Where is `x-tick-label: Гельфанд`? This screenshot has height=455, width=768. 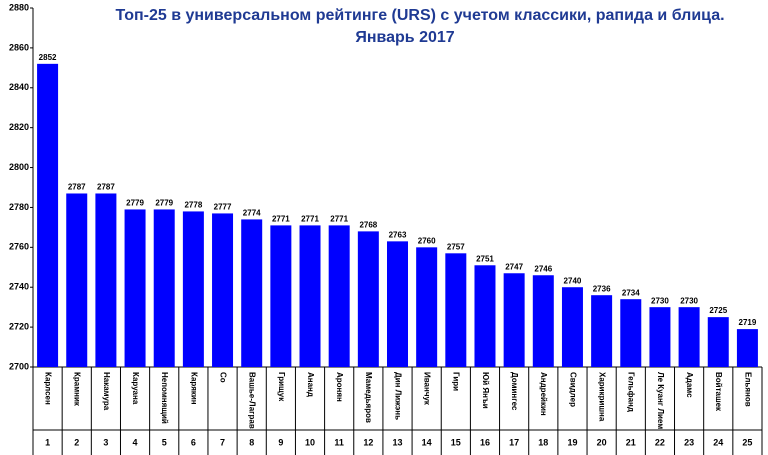 x-tick-label: Гельфанд is located at coordinates (631, 392).